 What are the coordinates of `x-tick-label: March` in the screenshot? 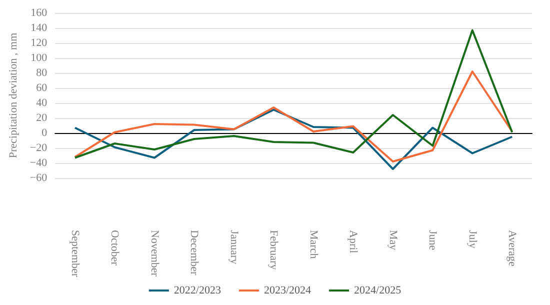 It's located at (313, 245).